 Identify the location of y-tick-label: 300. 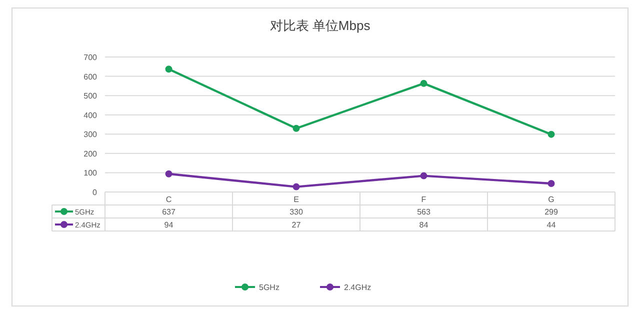
(91, 135).